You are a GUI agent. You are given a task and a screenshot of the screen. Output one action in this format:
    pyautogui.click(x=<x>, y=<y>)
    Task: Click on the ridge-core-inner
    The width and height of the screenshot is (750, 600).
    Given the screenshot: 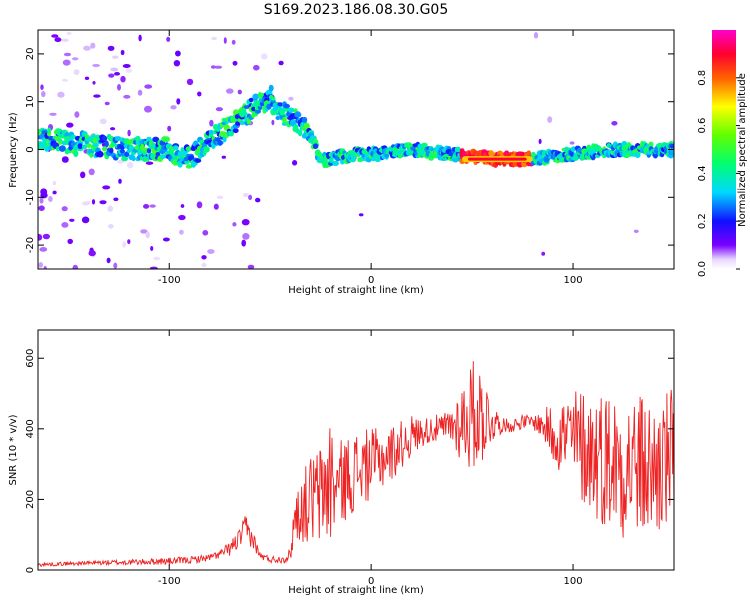 What is the action you would take?
    pyautogui.click(x=497, y=159)
    